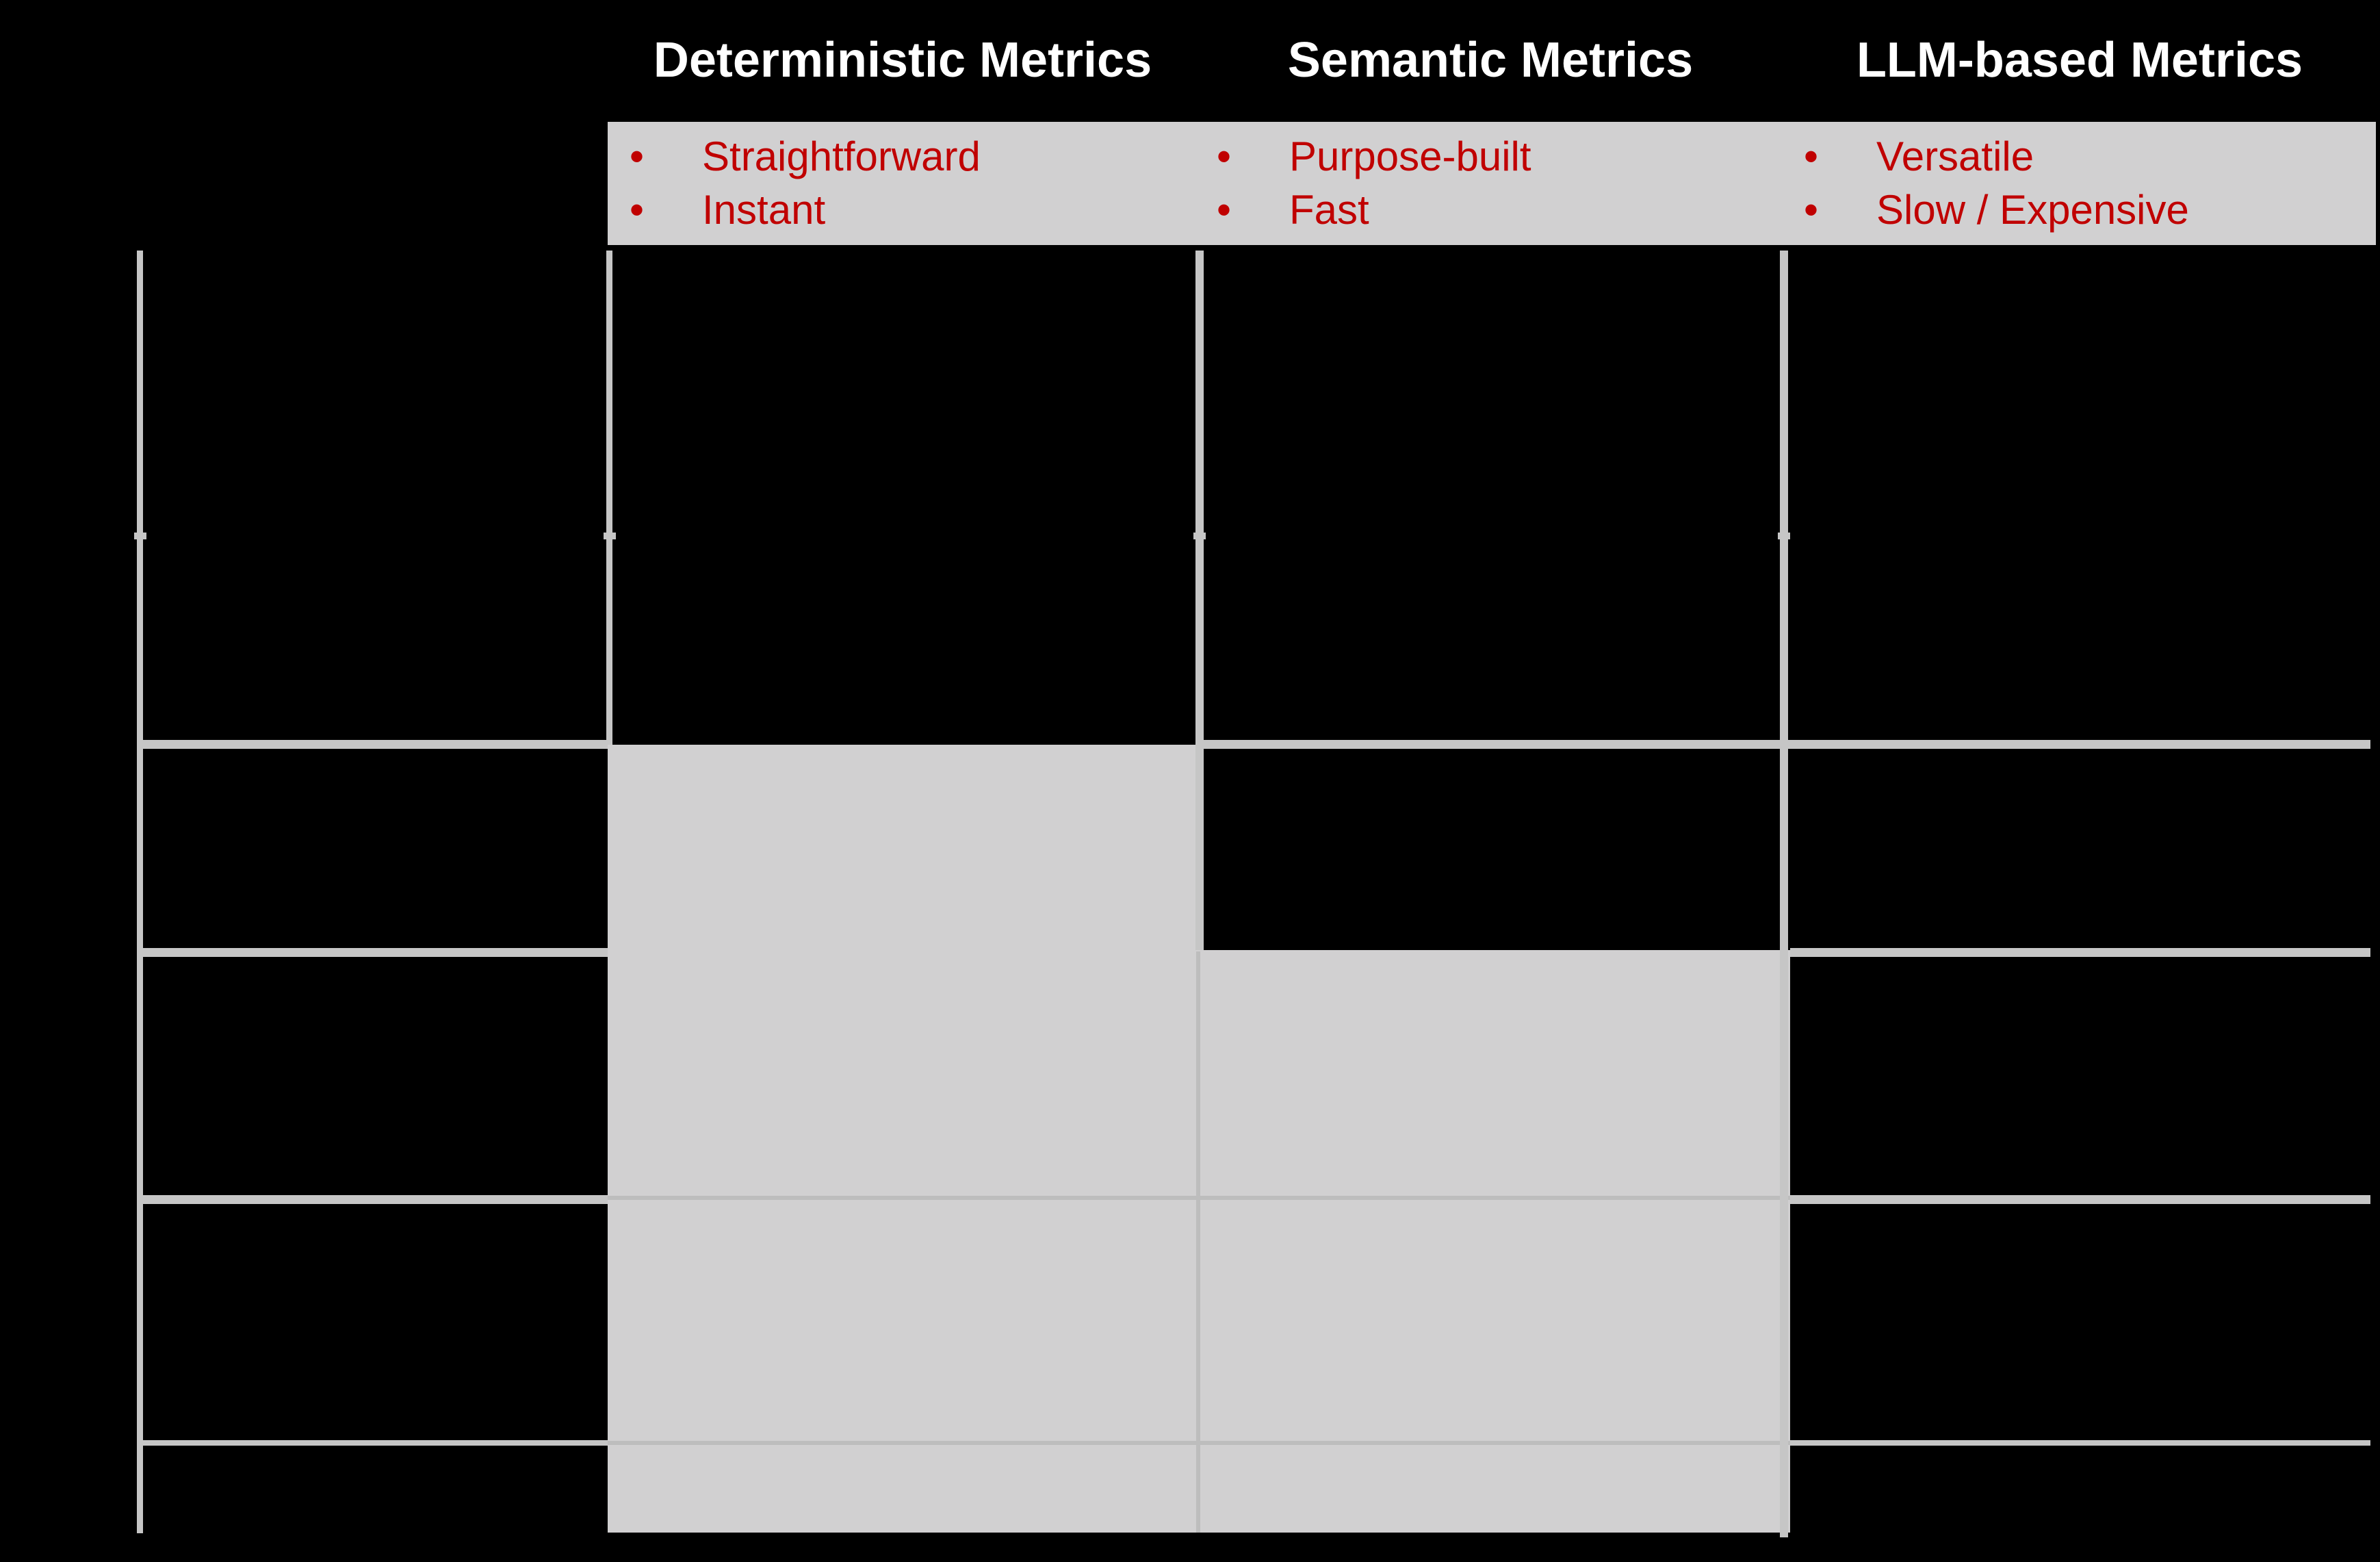 The width and height of the screenshot is (2380, 1562). What do you see at coordinates (1490, 61) in the screenshot?
I see `column-title-semantic: Semantic Metrics` at bounding box center [1490, 61].